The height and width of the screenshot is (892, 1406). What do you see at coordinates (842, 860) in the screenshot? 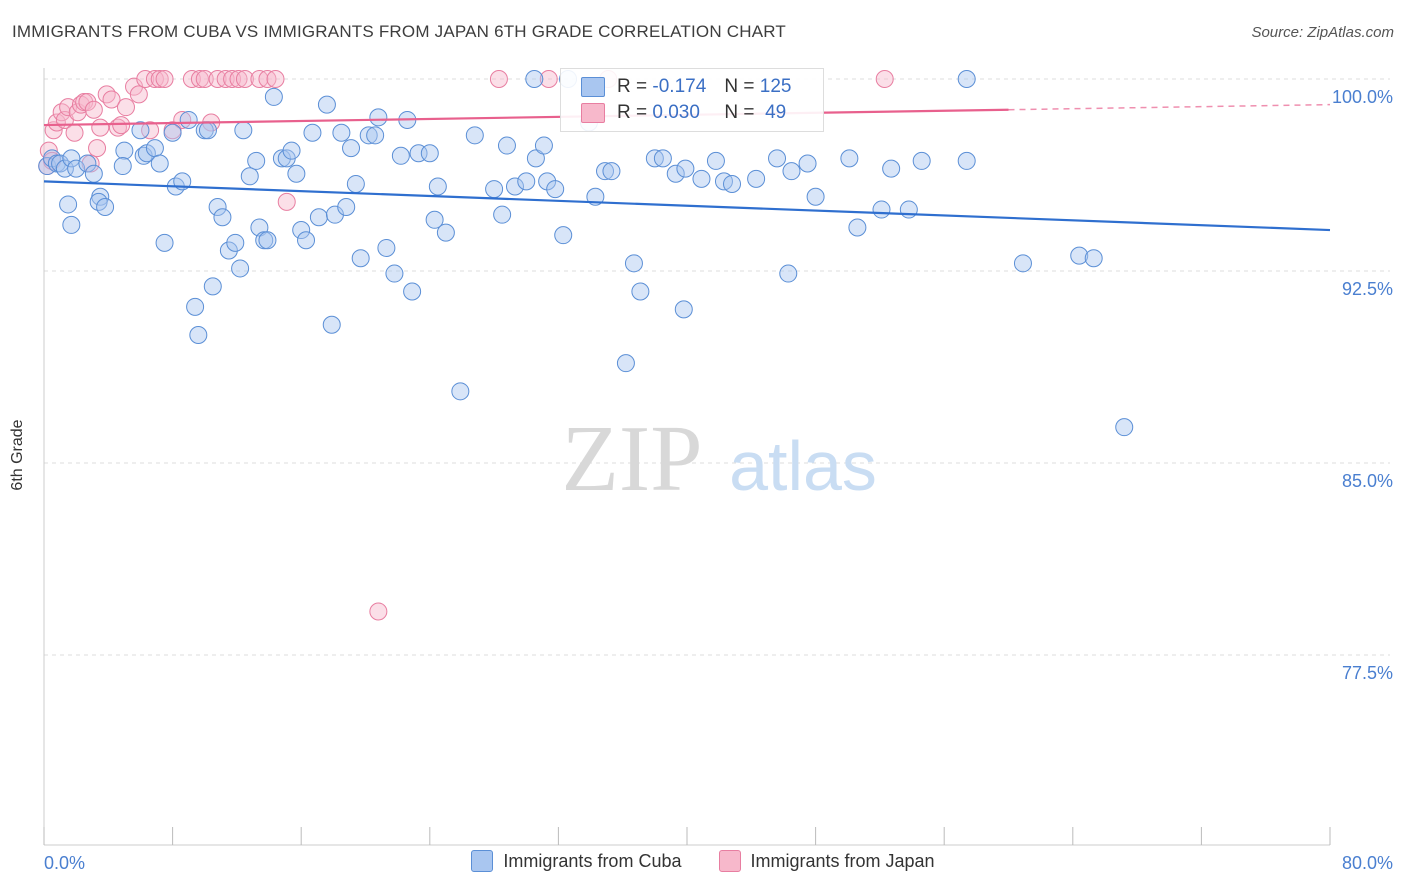
I see `legend-japan-label: Immigrants from Japan` at bounding box center [842, 860].